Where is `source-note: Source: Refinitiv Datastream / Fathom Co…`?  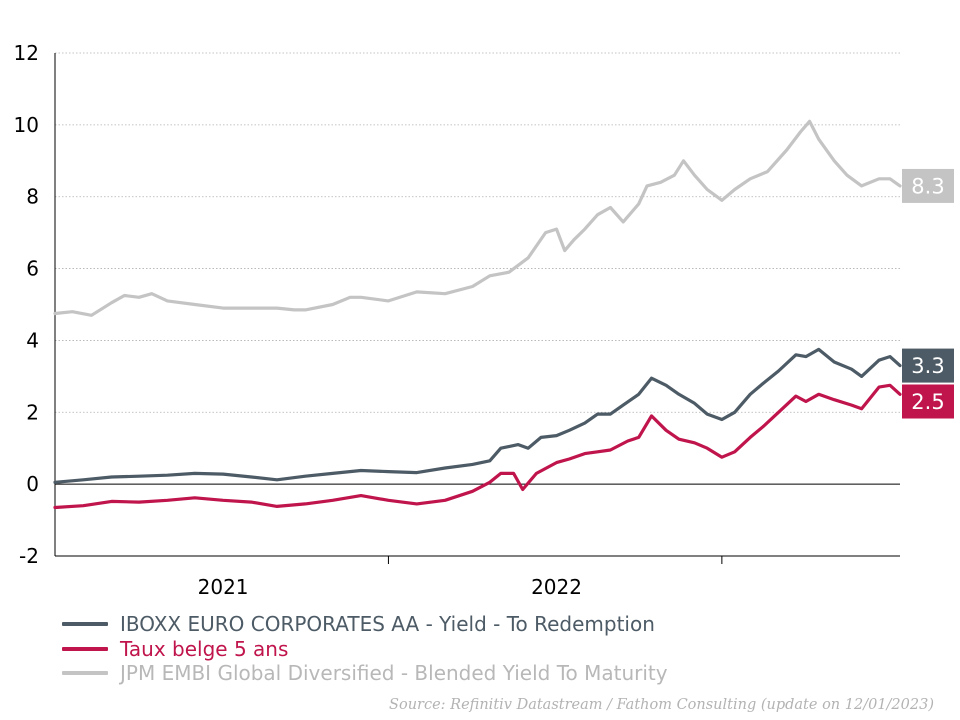
source-note: Source: Refinitiv Datastream / Fathom Co… is located at coordinates (661, 705).